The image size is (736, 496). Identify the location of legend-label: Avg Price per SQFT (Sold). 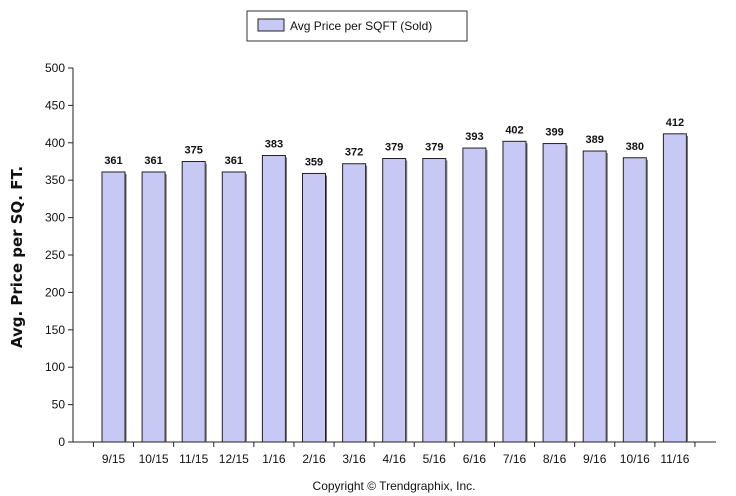
(361, 26).